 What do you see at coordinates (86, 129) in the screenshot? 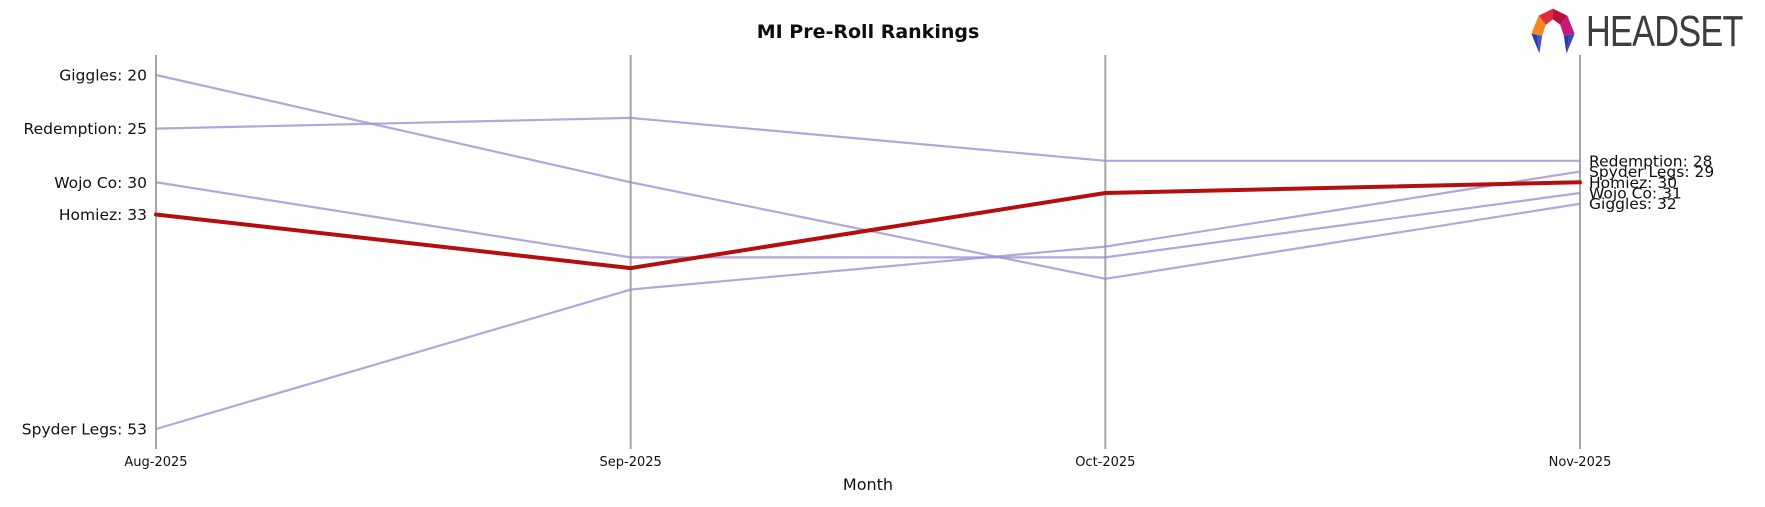
I see `left-label-redemption: Redemption: 25` at bounding box center [86, 129].